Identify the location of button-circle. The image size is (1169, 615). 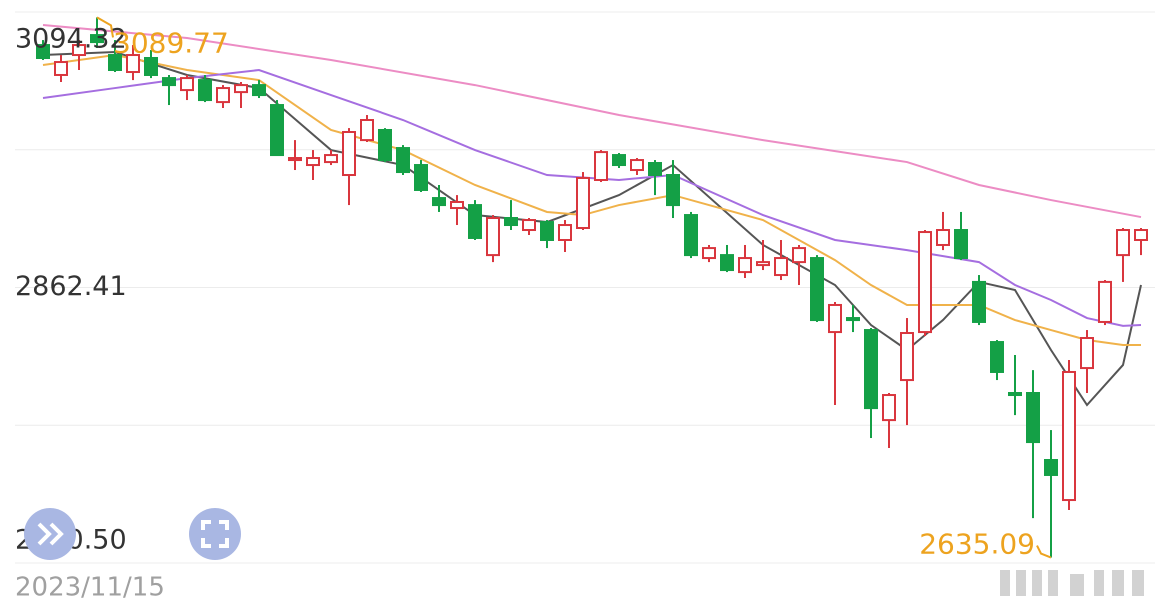
(215, 534).